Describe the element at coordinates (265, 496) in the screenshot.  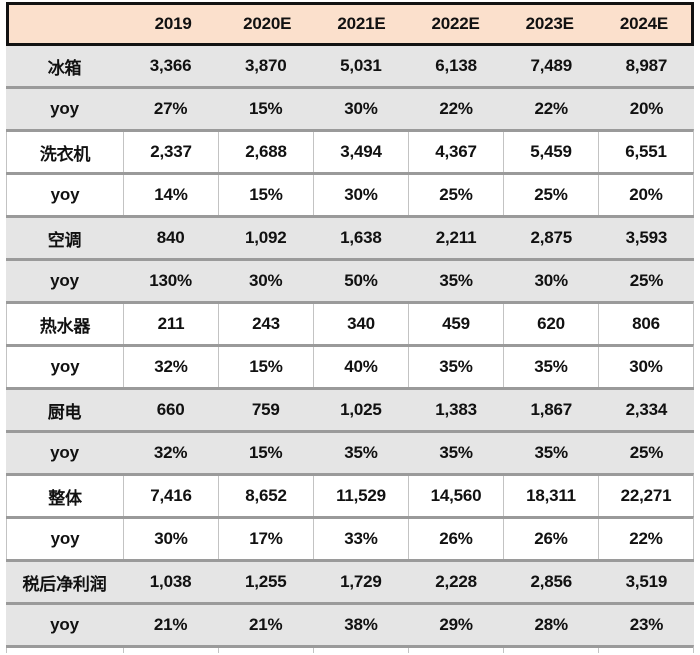
I see `value-cell: 8,652` at that location.